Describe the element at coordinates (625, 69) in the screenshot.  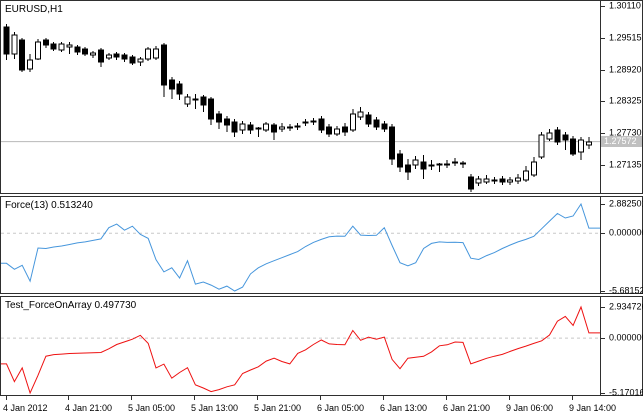
I see `axis-tick-label: 1.28920` at that location.